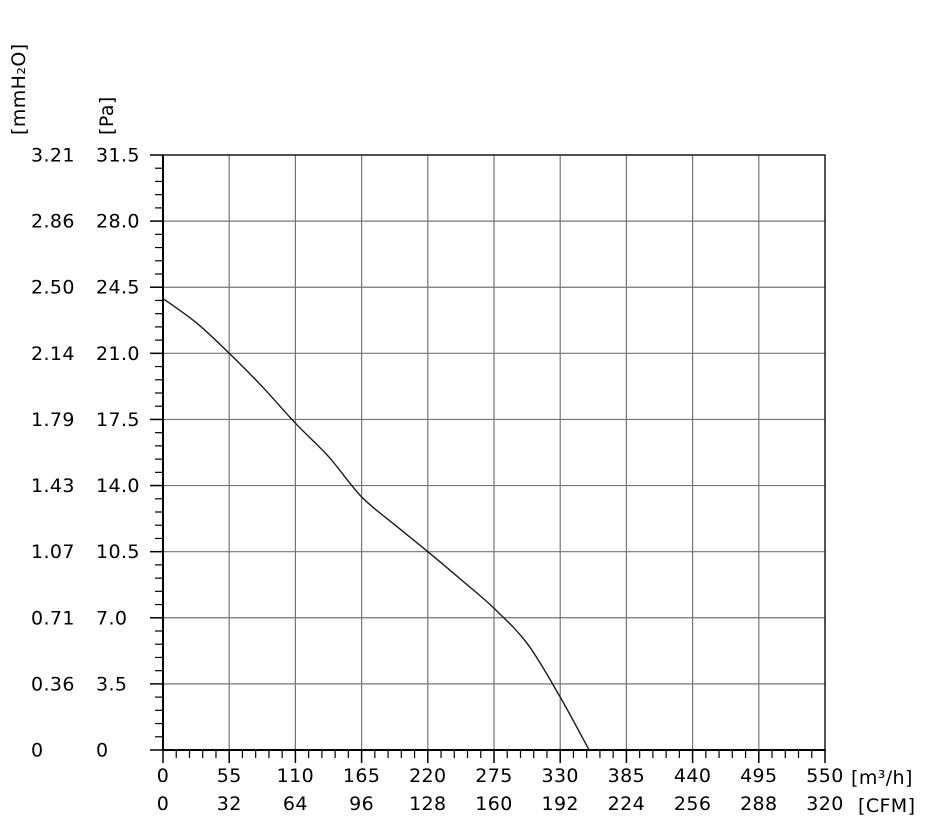 This screenshot has width=952, height=827. I want to click on x-tick-label-cfm: 128, so click(427, 804).